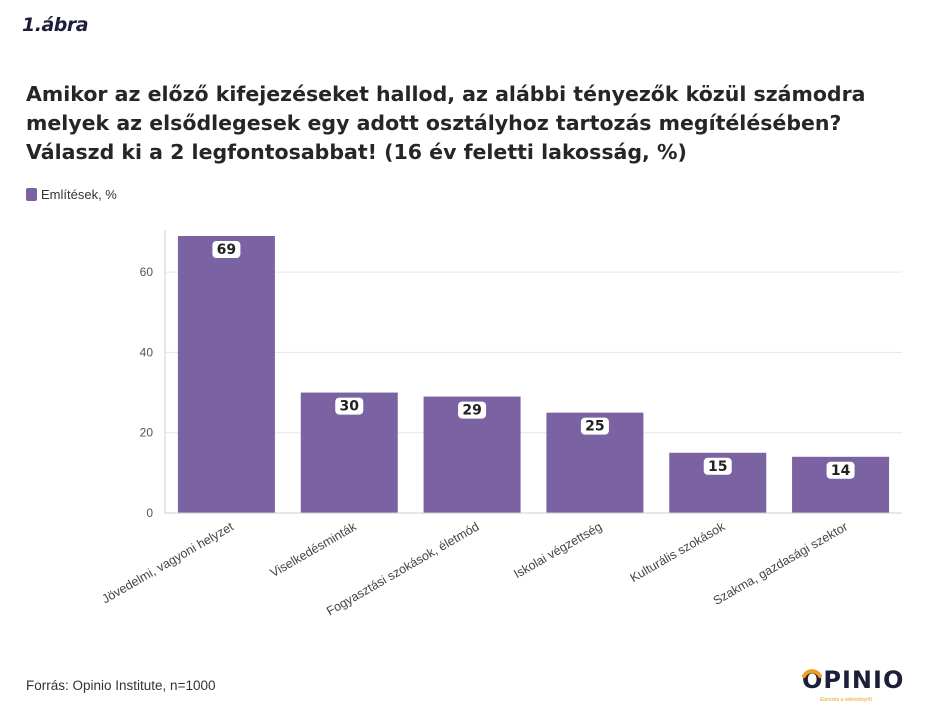  I want to click on data-label: 14, so click(841, 471).